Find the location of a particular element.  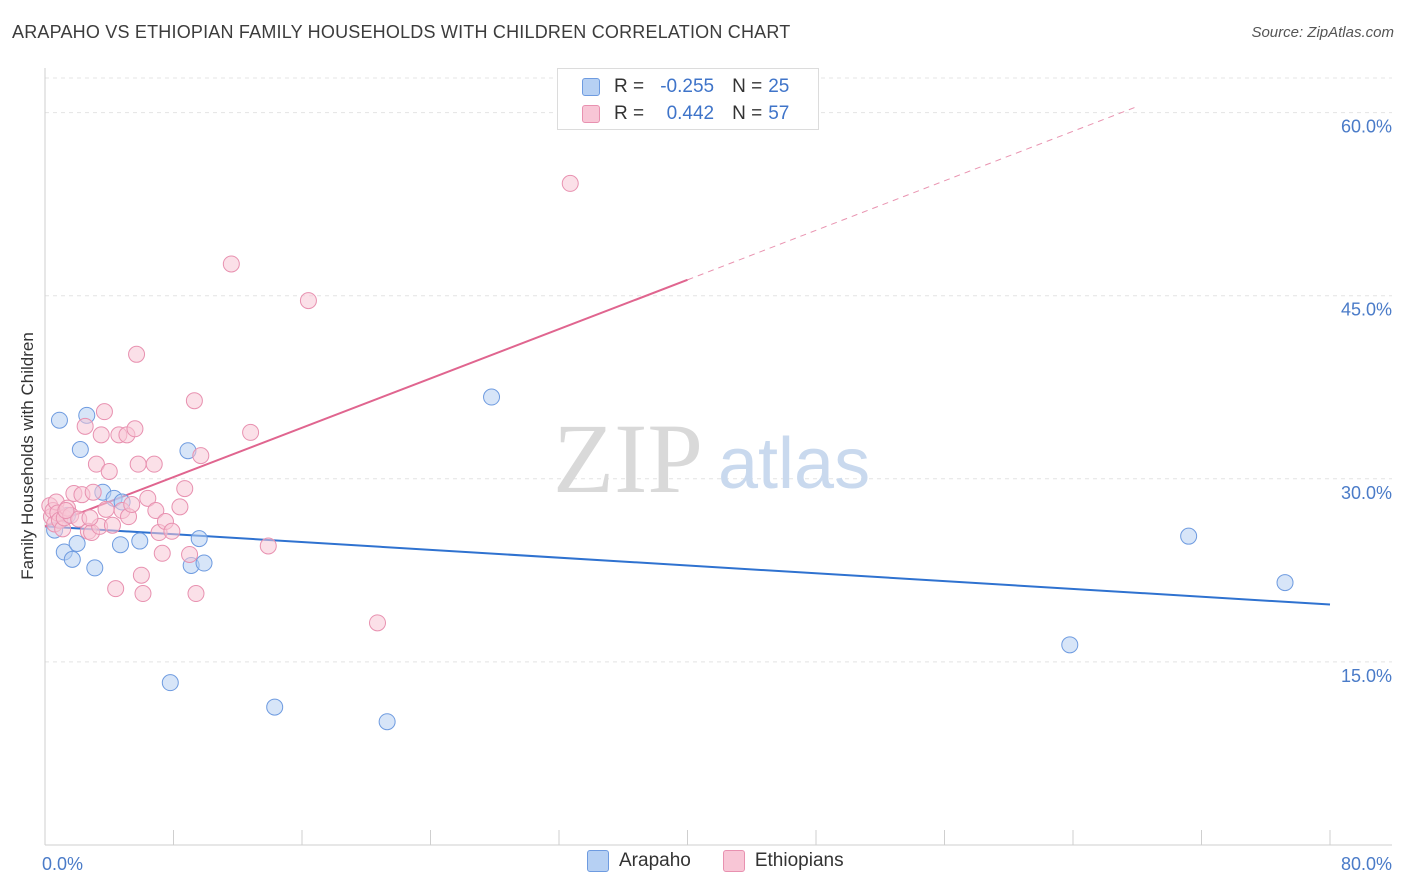

y-tick-label: 60.0% is located at coordinates (1366, 127).